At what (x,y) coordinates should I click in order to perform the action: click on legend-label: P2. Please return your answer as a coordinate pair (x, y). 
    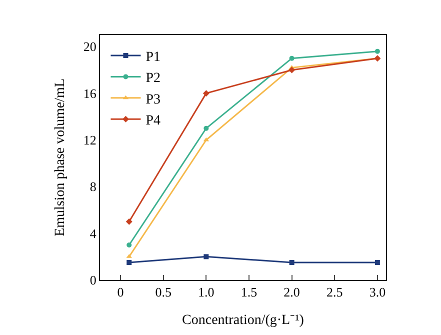
    Looking at the image, I should click on (153, 78).